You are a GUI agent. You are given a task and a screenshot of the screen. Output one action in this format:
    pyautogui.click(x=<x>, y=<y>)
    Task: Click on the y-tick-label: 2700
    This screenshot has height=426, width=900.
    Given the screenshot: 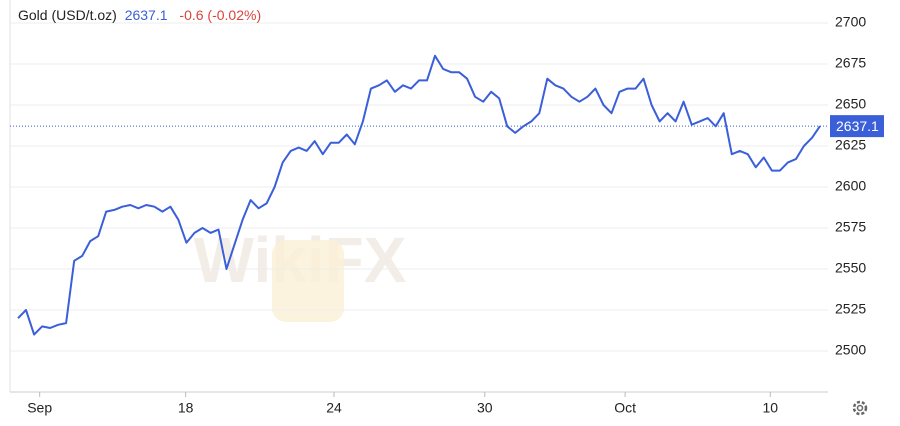 What is the action you would take?
    pyautogui.click(x=850, y=22)
    